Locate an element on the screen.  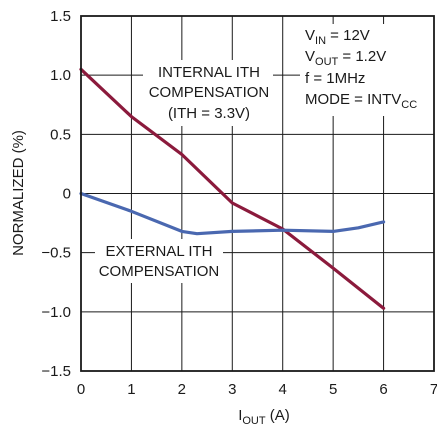
condition-mode: MODE = INTVCC is located at coordinates (361, 101).